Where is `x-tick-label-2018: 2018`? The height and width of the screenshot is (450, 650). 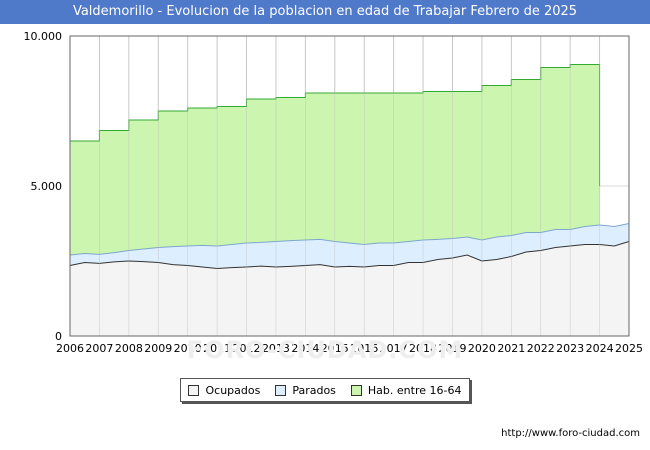
x-tick-label-2018: 2018 is located at coordinates (423, 348).